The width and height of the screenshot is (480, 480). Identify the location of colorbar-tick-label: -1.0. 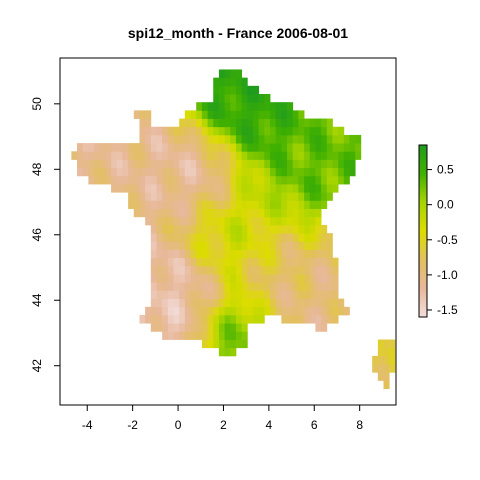
(447, 275).